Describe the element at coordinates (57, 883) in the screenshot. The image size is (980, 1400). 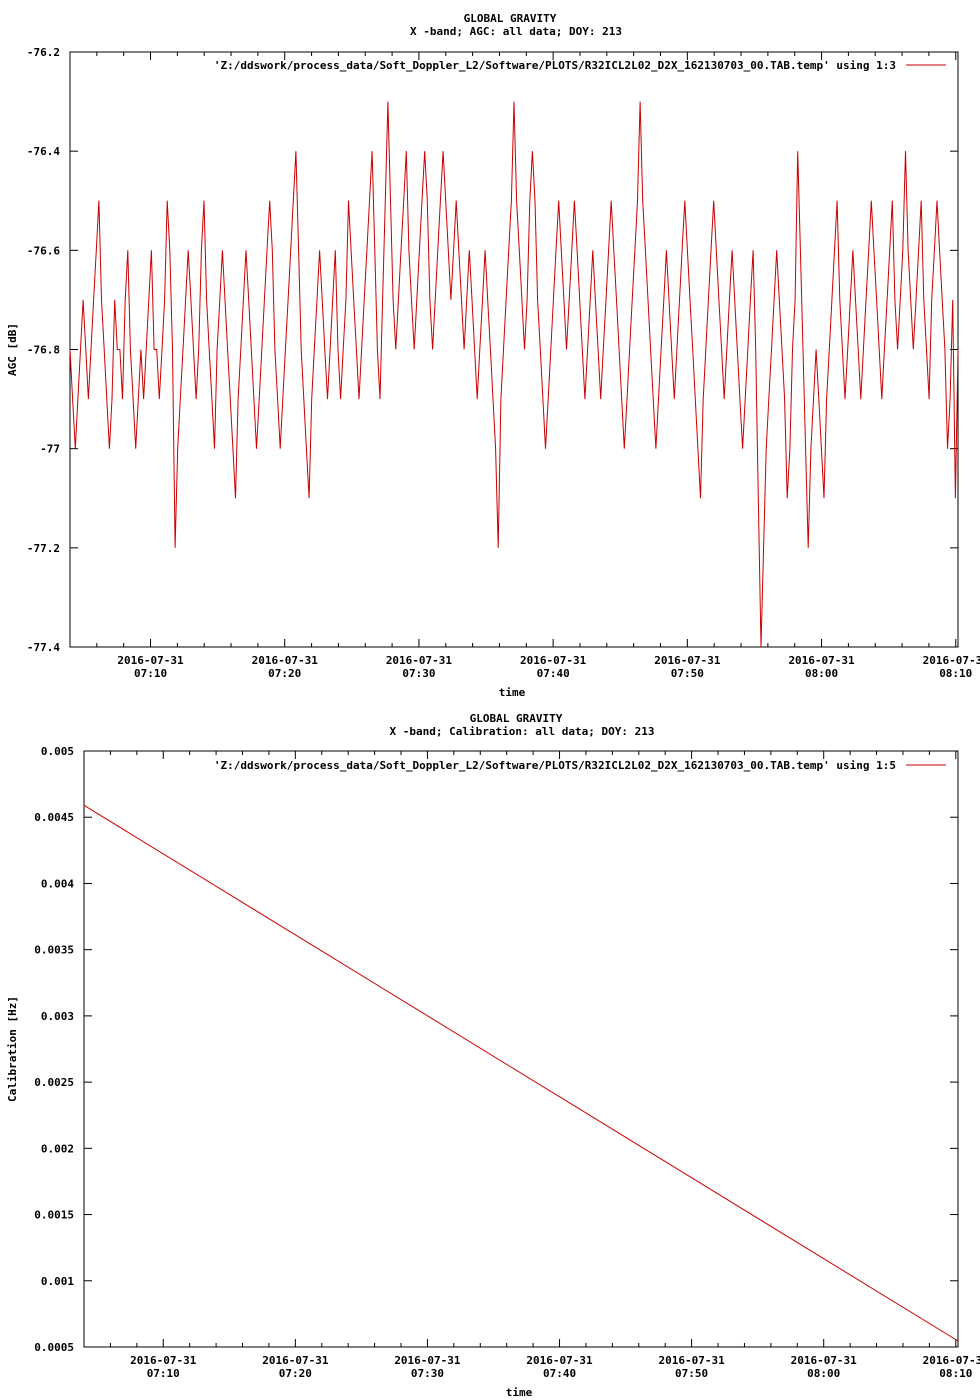
I see `y-tick-label: 0.004` at that location.